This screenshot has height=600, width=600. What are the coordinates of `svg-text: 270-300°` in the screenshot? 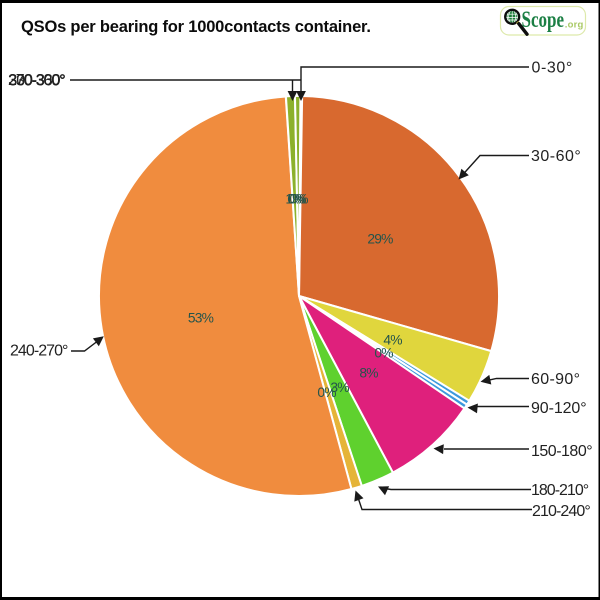 It's located at (36, 80).